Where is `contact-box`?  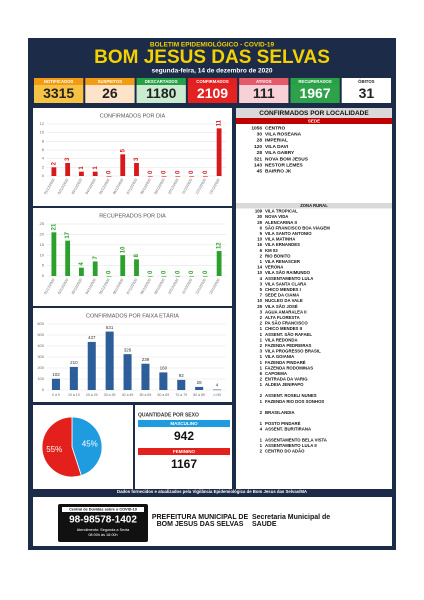
contact-box is located at coordinates (103, 523).